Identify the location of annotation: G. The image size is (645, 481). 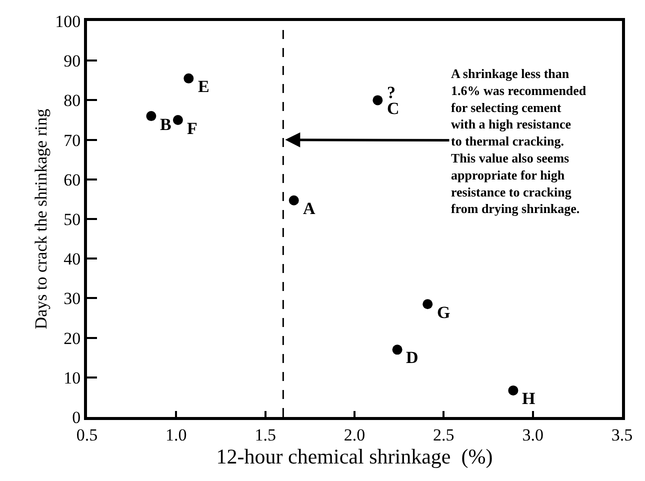
(443, 312).